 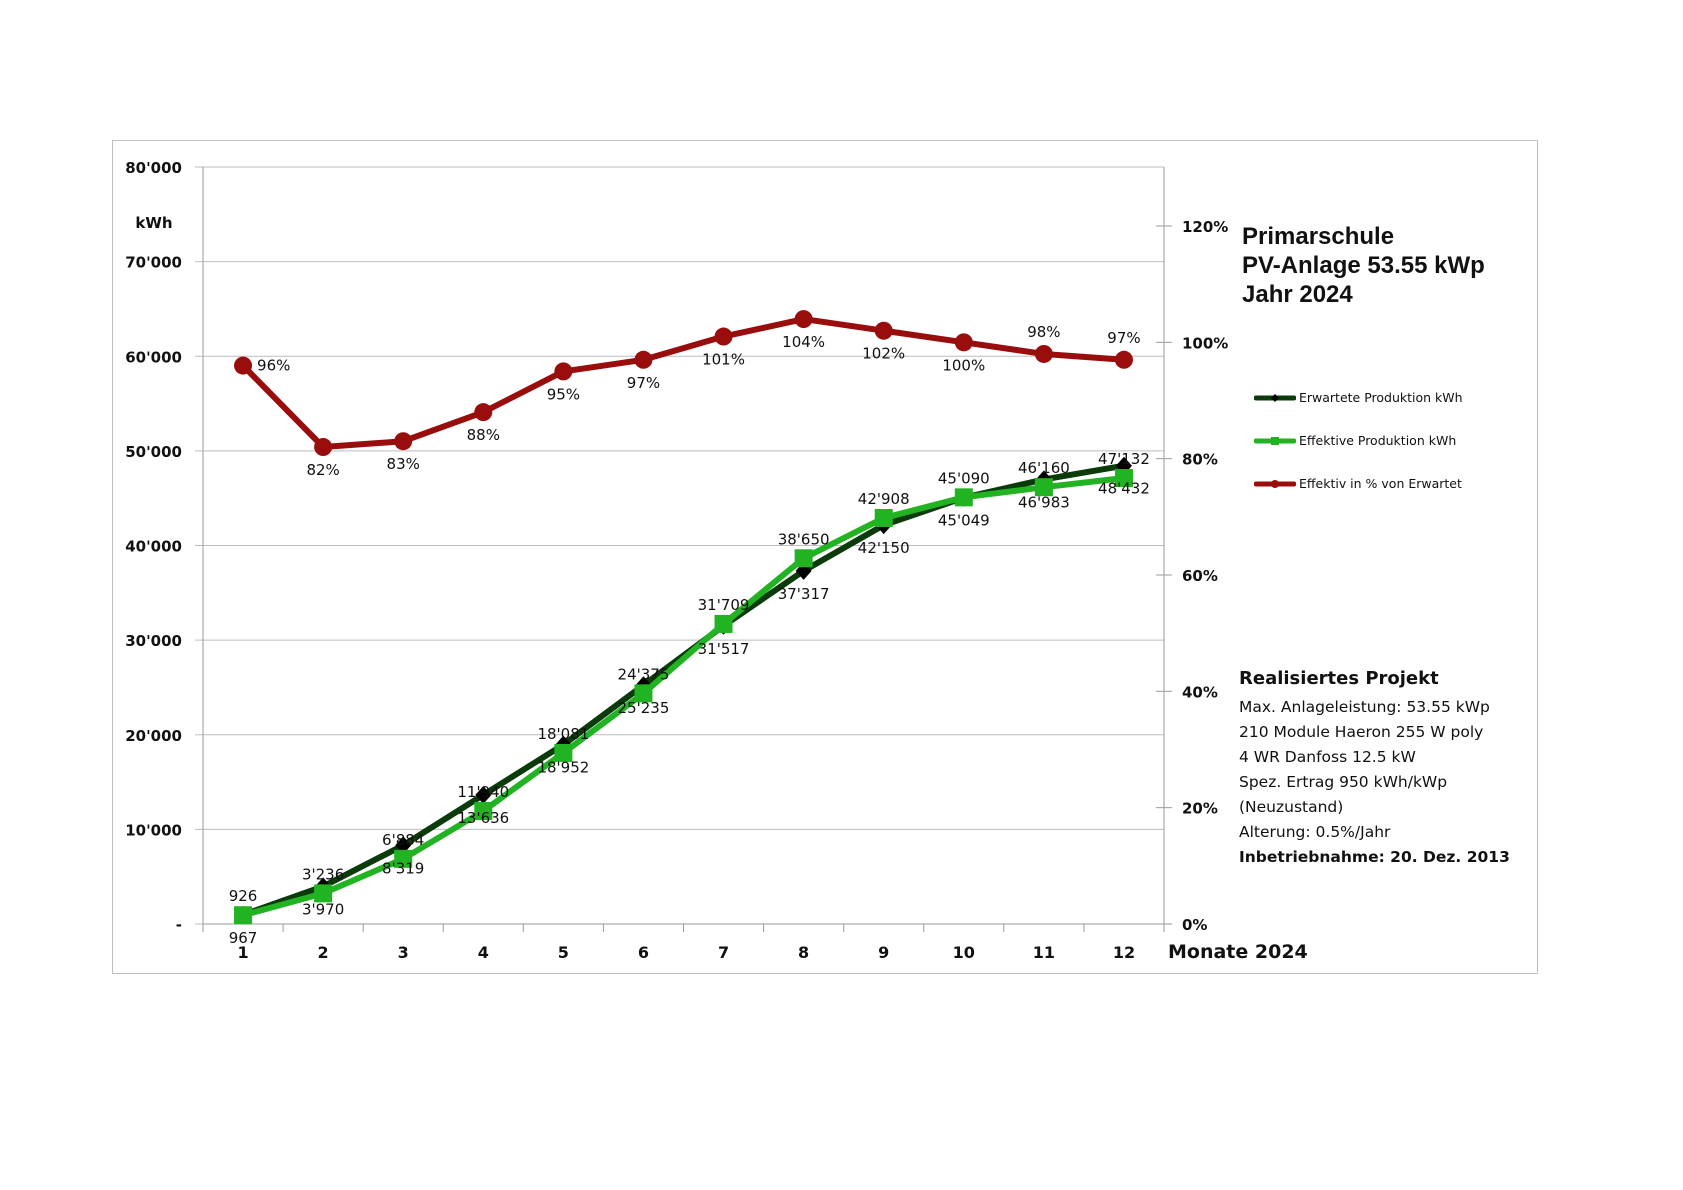 What do you see at coordinates (643, 952) in the screenshot?
I see `x-tick-label: 6` at bounding box center [643, 952].